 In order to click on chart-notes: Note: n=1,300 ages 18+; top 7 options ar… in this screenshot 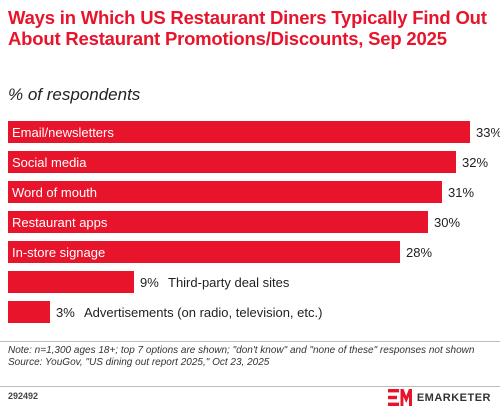, I will do `click(243, 357)`.